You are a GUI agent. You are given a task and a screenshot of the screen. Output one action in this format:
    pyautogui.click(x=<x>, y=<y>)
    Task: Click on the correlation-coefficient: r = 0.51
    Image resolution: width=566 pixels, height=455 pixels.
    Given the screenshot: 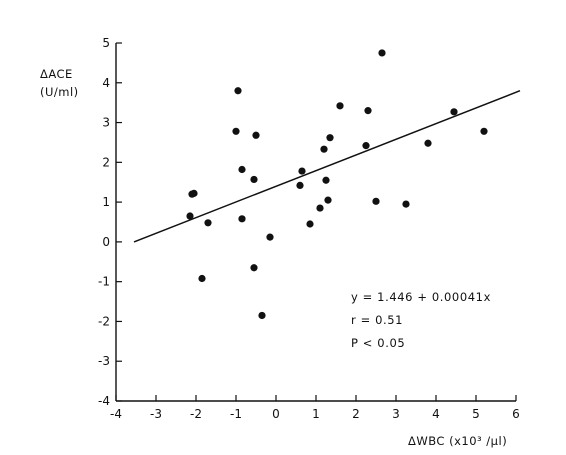 What is the action you would take?
    pyautogui.click(x=377, y=320)
    